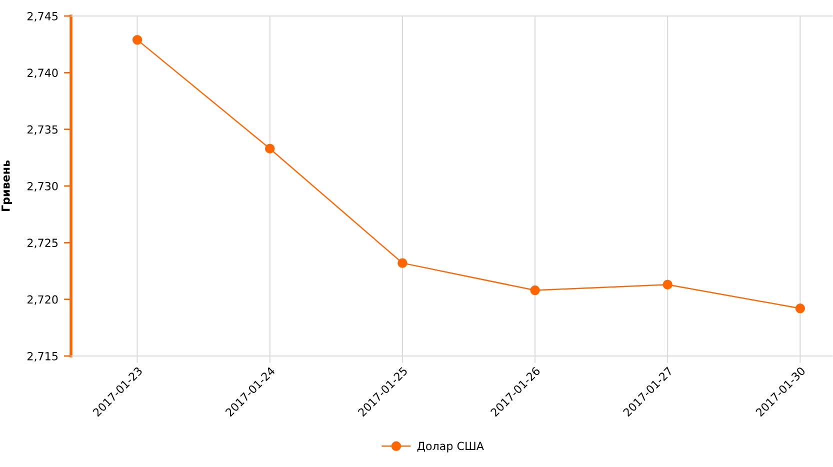 The height and width of the screenshot is (467, 833). Describe the element at coordinates (43, 357) in the screenshot. I see `y-tick-label: 2,715` at that location.